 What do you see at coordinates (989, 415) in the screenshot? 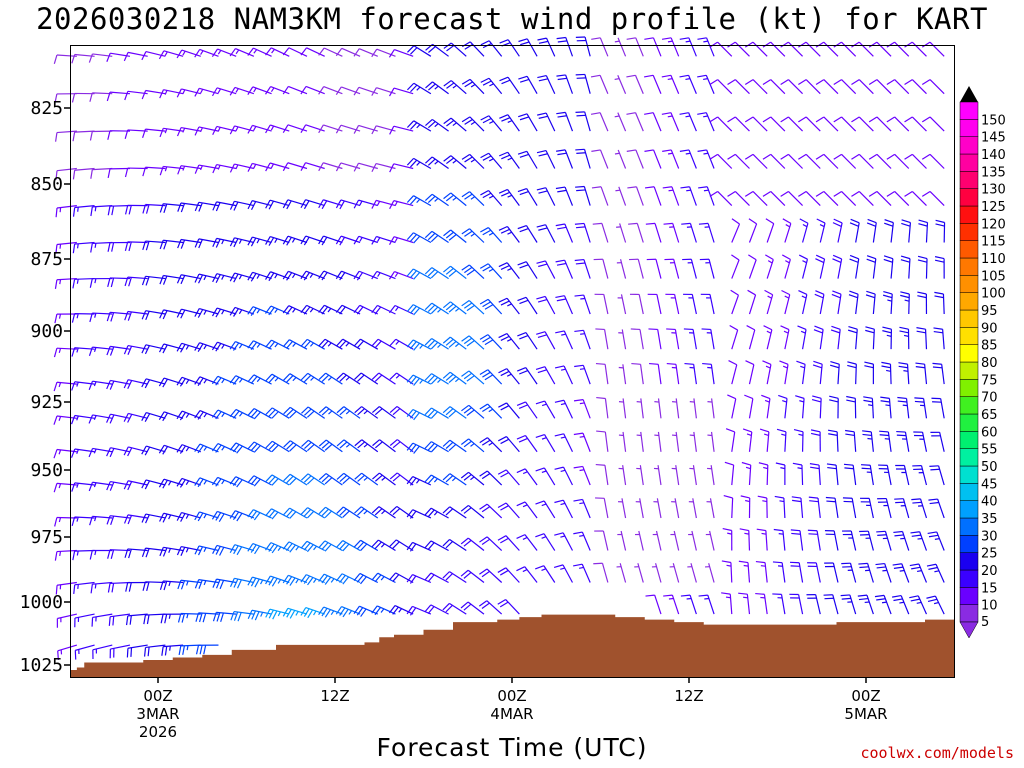
I see `colorbar-label: 65` at bounding box center [989, 415].